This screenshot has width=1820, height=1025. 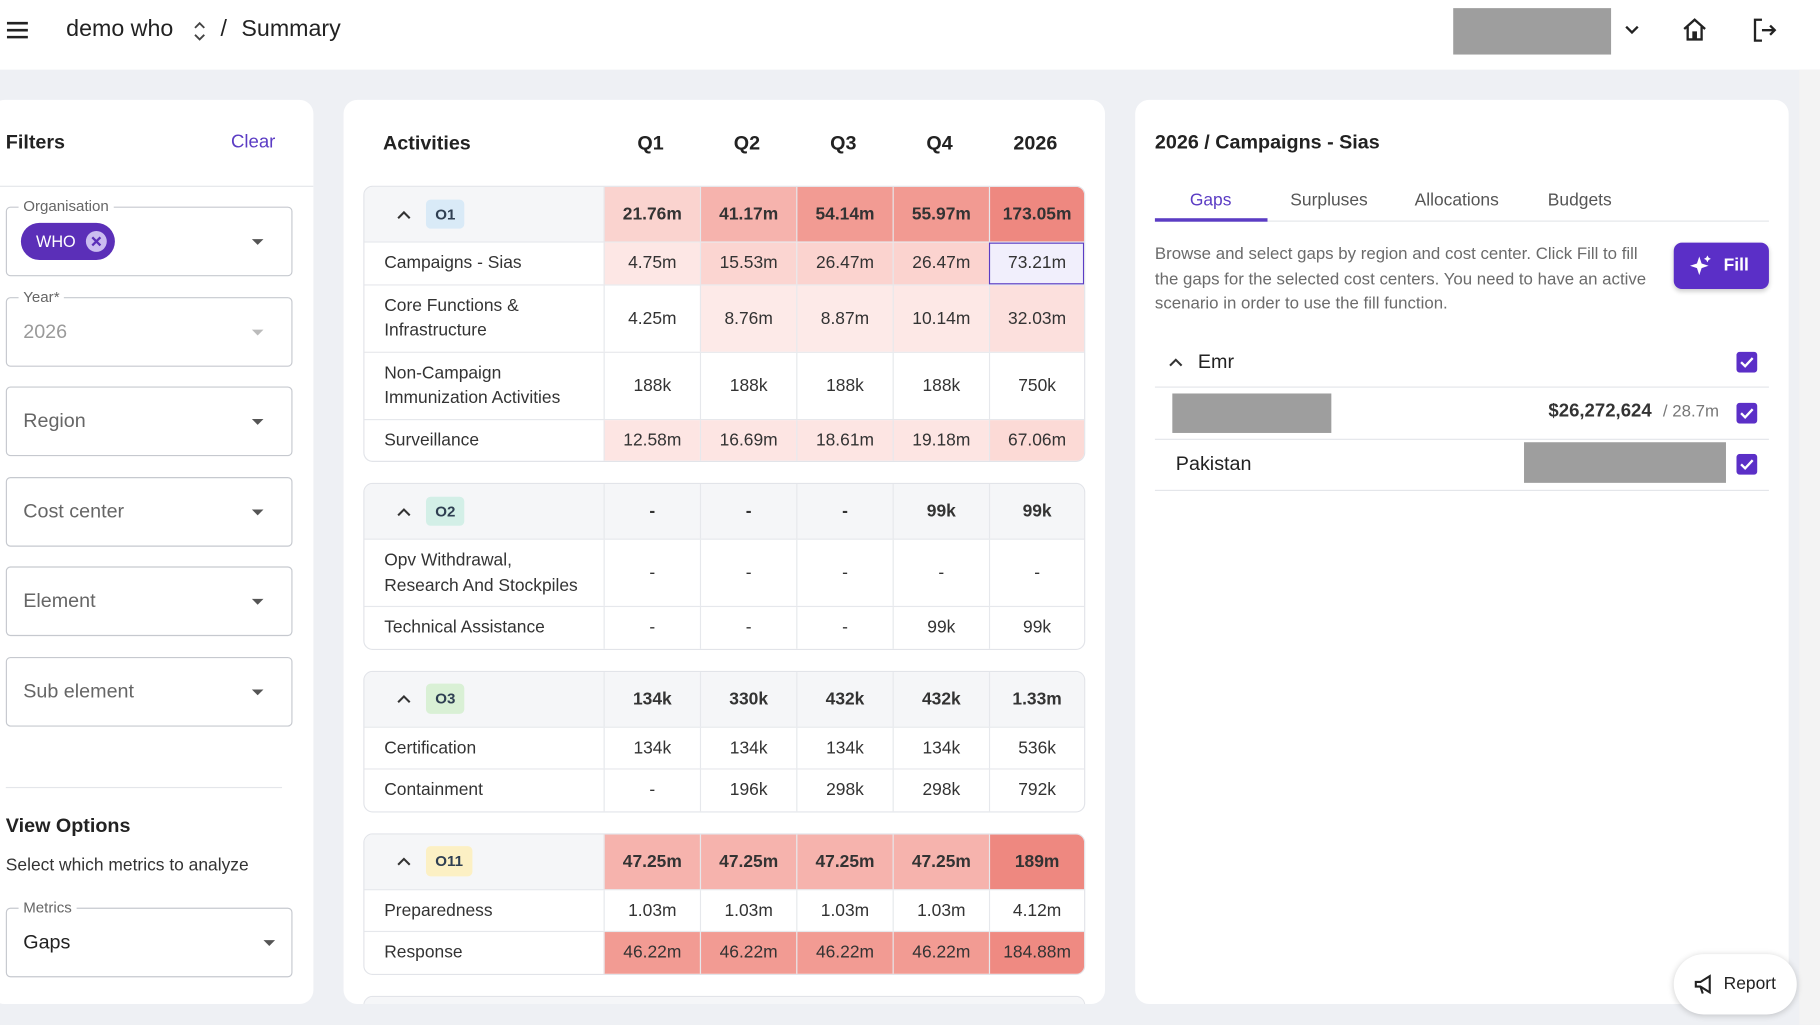 I want to click on activity-value: 8.76m, so click(x=748, y=318).